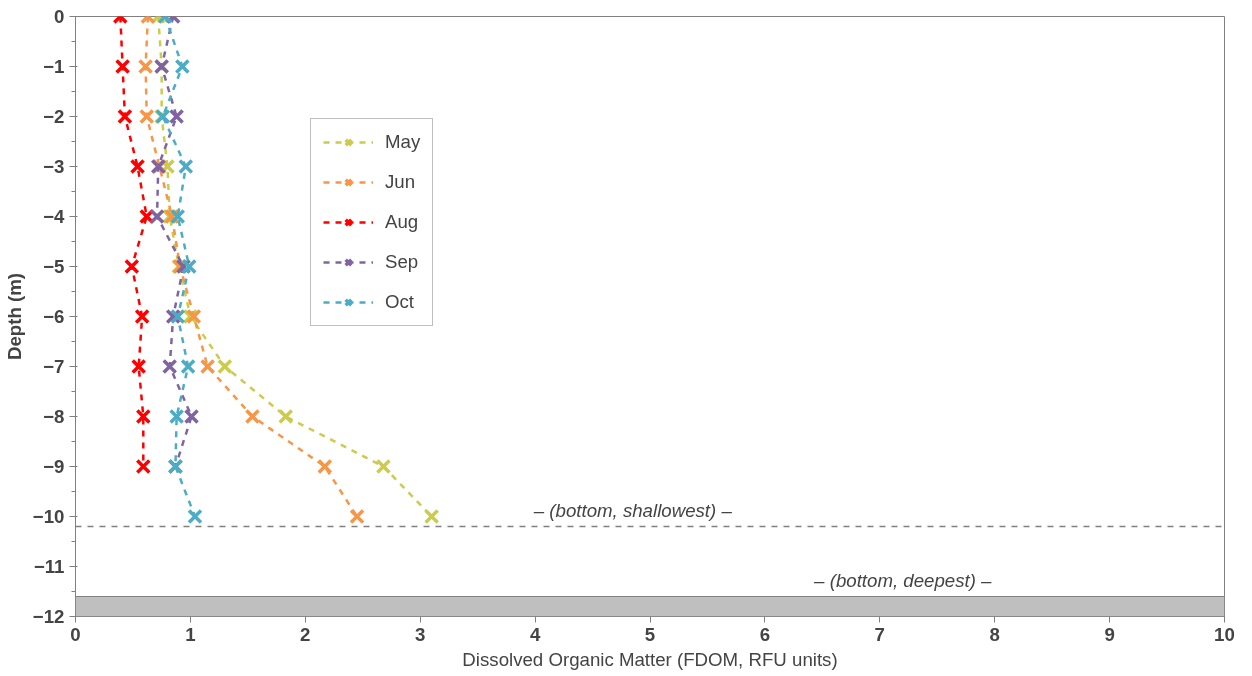  What do you see at coordinates (54, 416) in the screenshot?
I see `y-tick-label: −8` at bounding box center [54, 416].